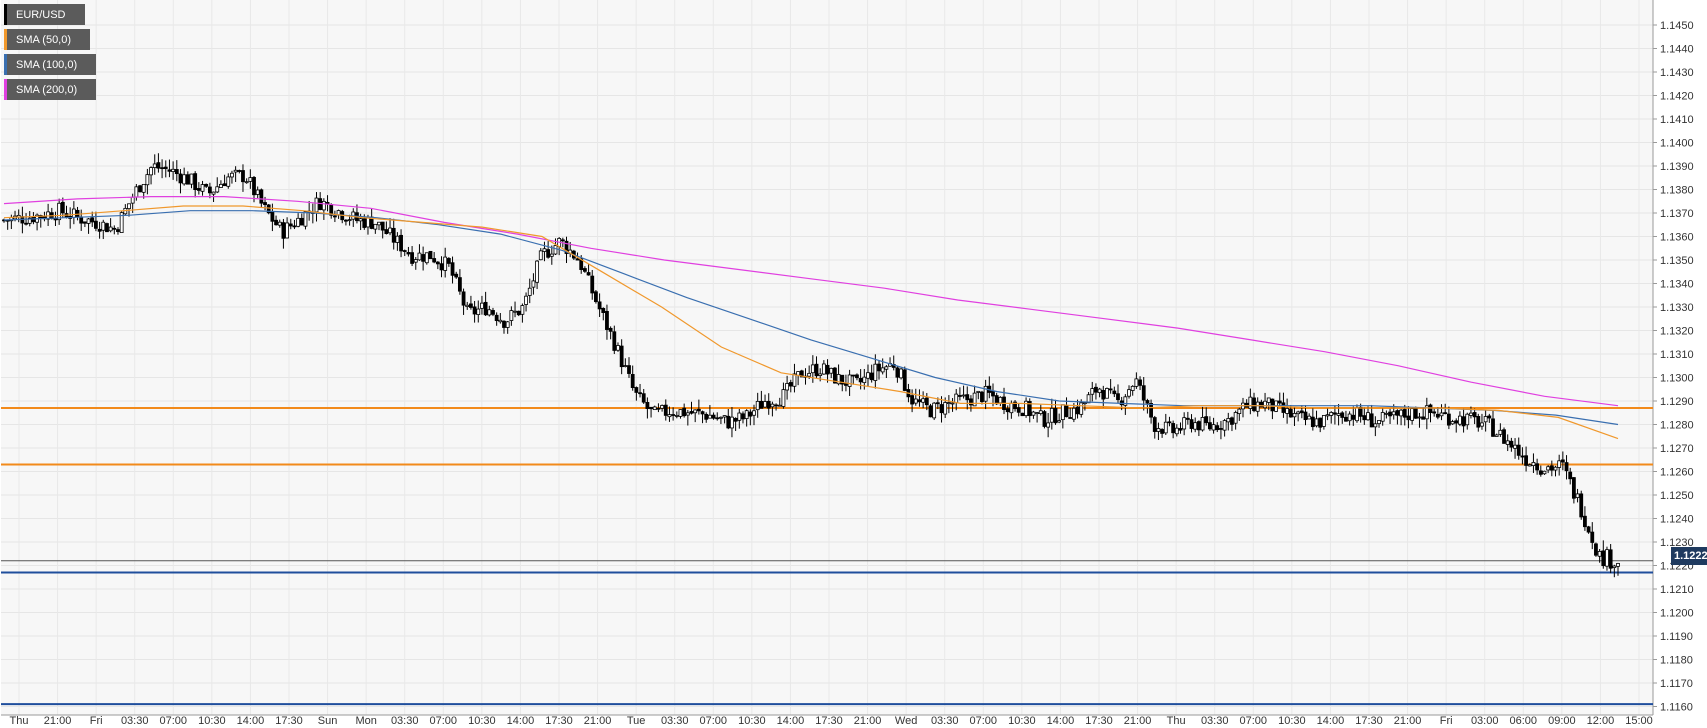  What do you see at coordinates (47, 64) in the screenshot?
I see `legend-label-sma100: SMA (100,0)` at bounding box center [47, 64].